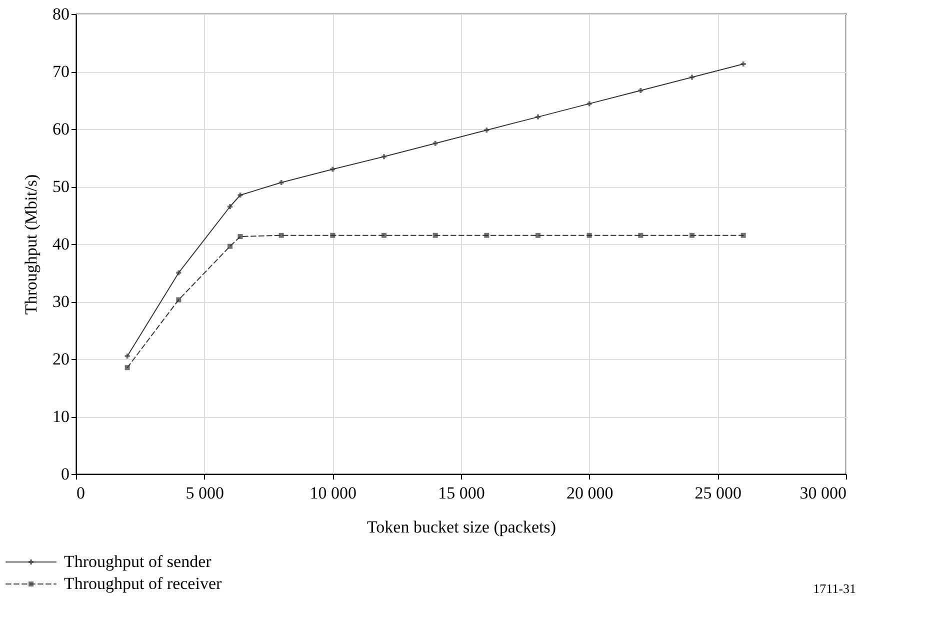 The height and width of the screenshot is (621, 931). I want to click on x-tick-label: 25 000, so click(718, 493).